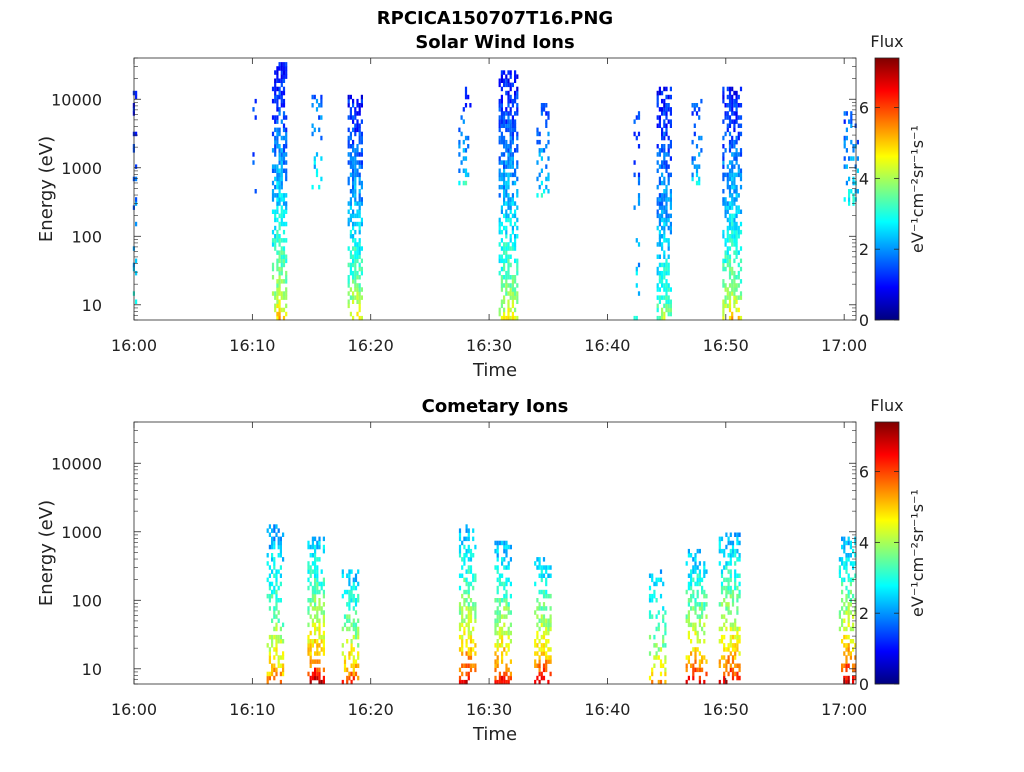  I want to click on x-axis-label: Time, so click(494, 734).